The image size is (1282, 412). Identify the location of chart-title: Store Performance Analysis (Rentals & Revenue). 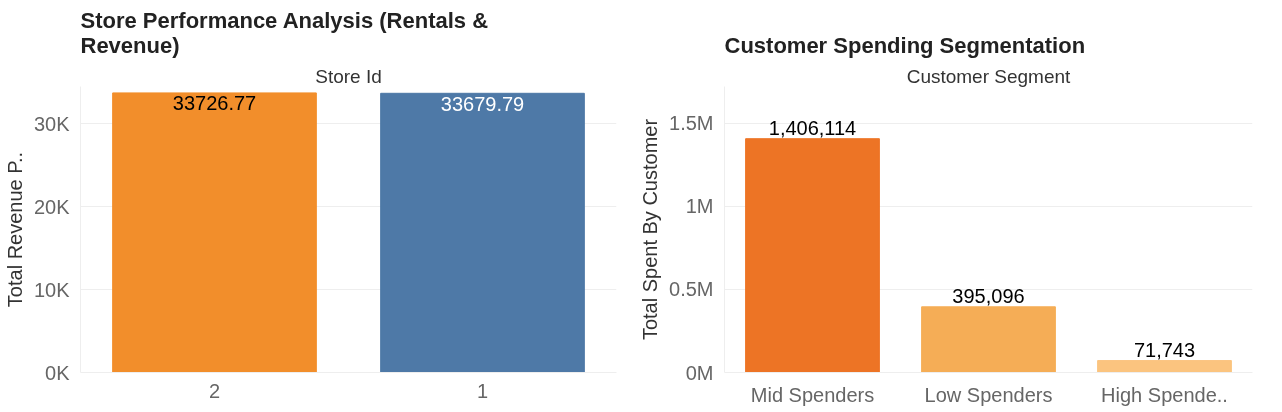
(284, 32).